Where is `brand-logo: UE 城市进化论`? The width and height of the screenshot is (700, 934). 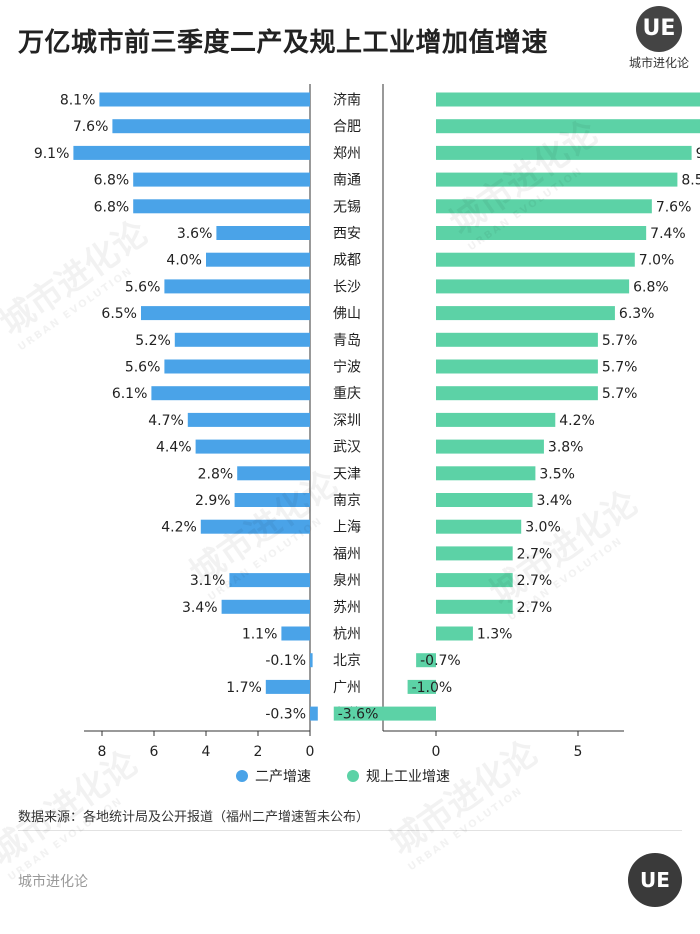 brand-logo: UE 城市进化论 is located at coordinates (659, 38).